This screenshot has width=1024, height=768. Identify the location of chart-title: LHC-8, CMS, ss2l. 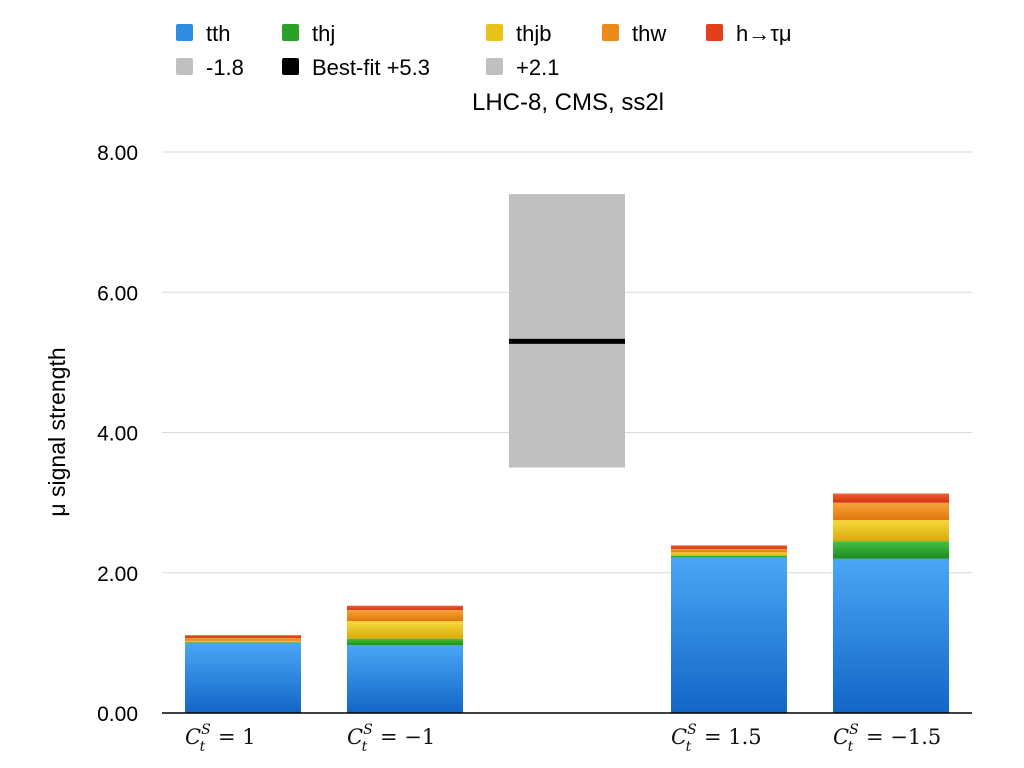
(568, 102).